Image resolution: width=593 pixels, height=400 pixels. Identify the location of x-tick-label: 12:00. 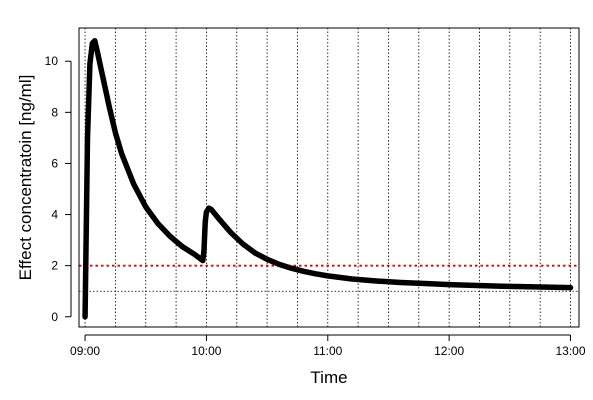
(449, 351).